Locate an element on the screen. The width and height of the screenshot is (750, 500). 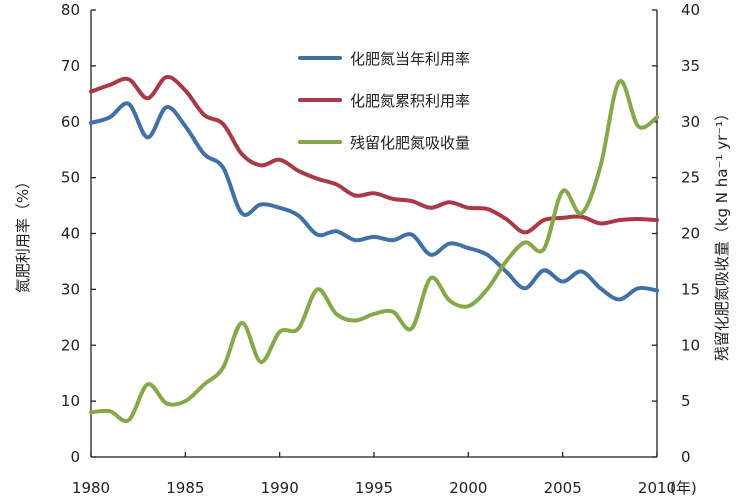
legend-label-1: 化肥氮累积利用率 is located at coordinates (410, 101).